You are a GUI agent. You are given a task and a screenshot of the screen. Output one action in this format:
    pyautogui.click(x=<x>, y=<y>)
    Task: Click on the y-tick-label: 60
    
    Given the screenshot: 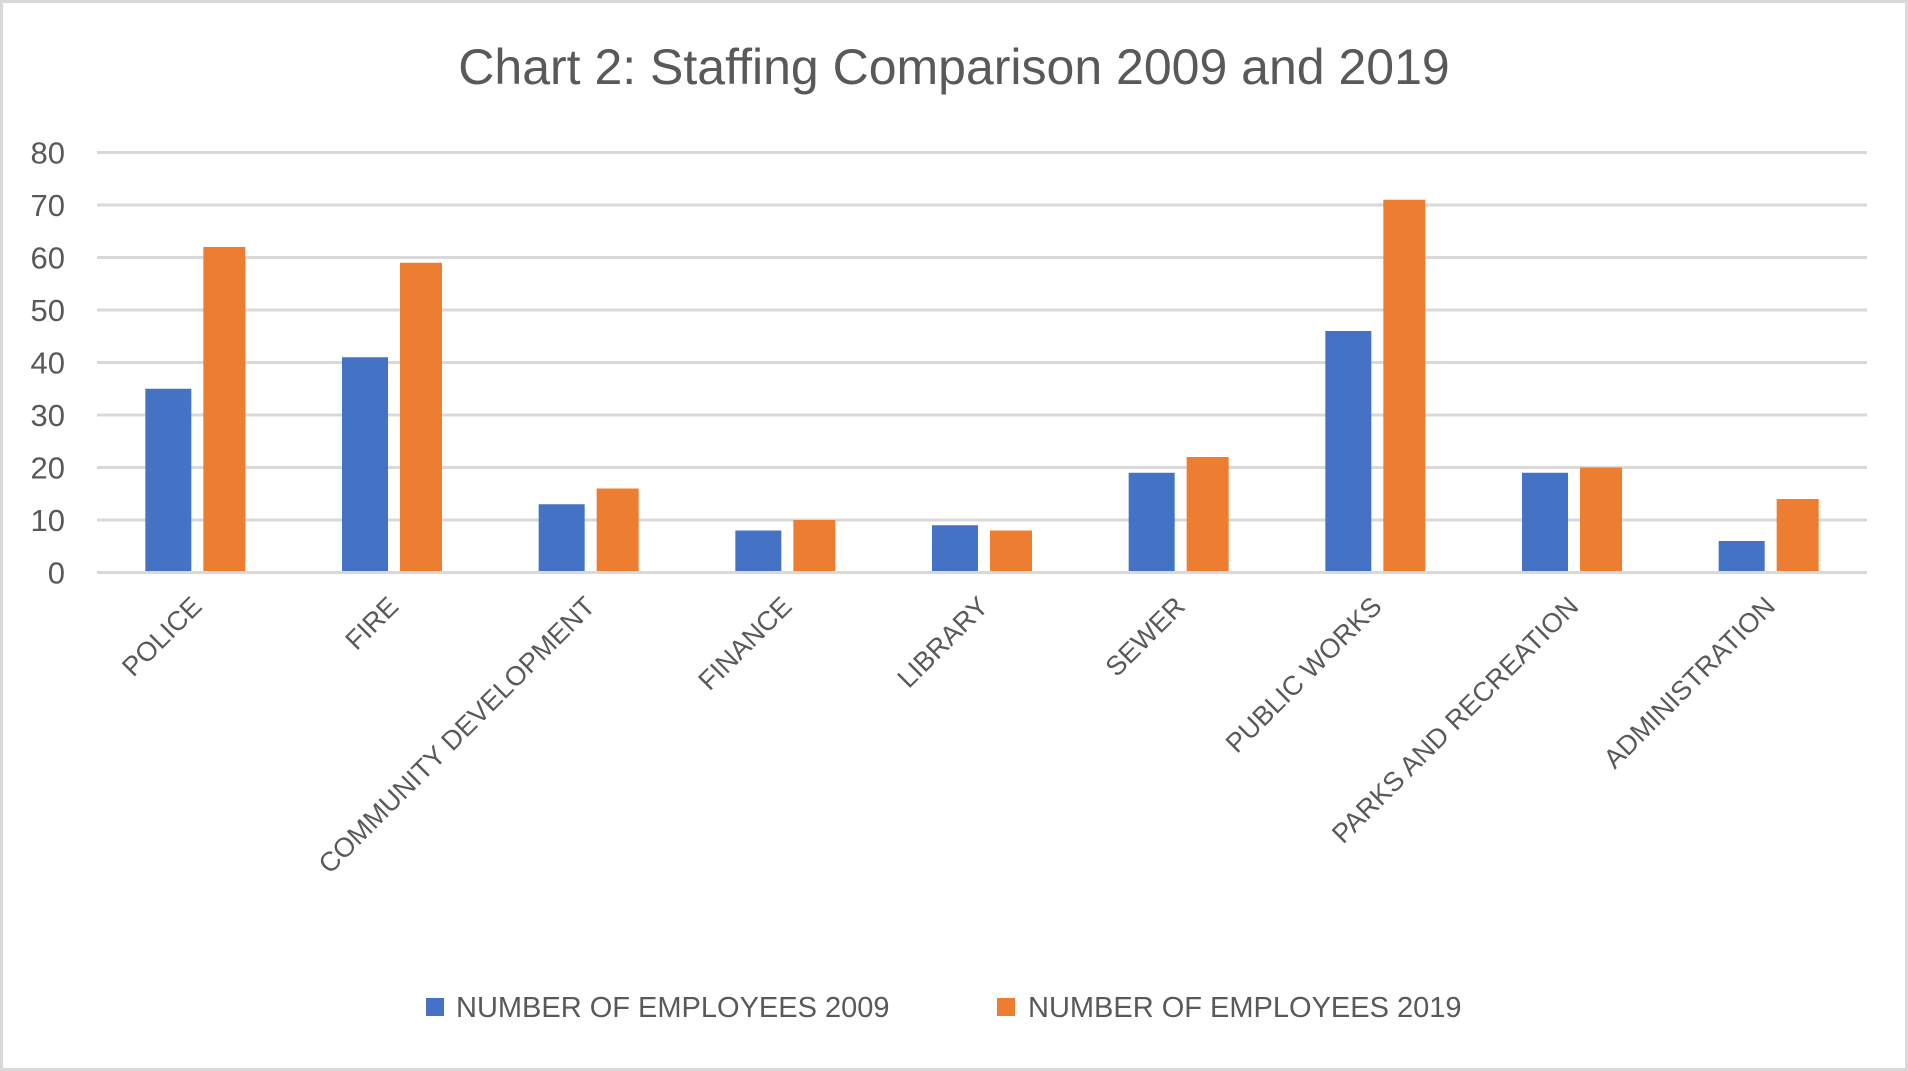 What is the action you would take?
    pyautogui.click(x=48, y=258)
    